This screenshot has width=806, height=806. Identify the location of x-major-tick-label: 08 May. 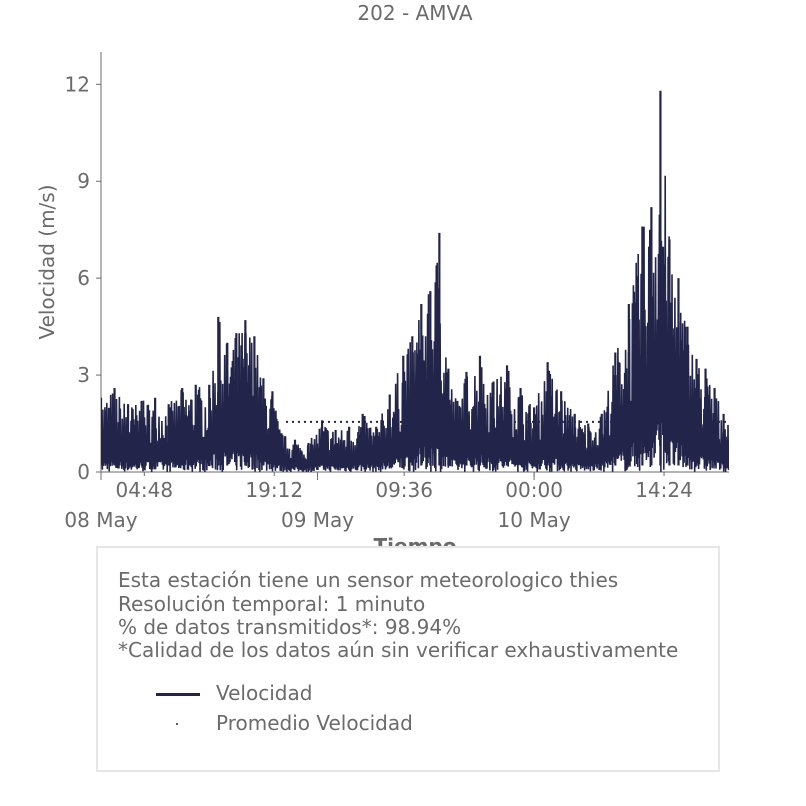
(100, 520).